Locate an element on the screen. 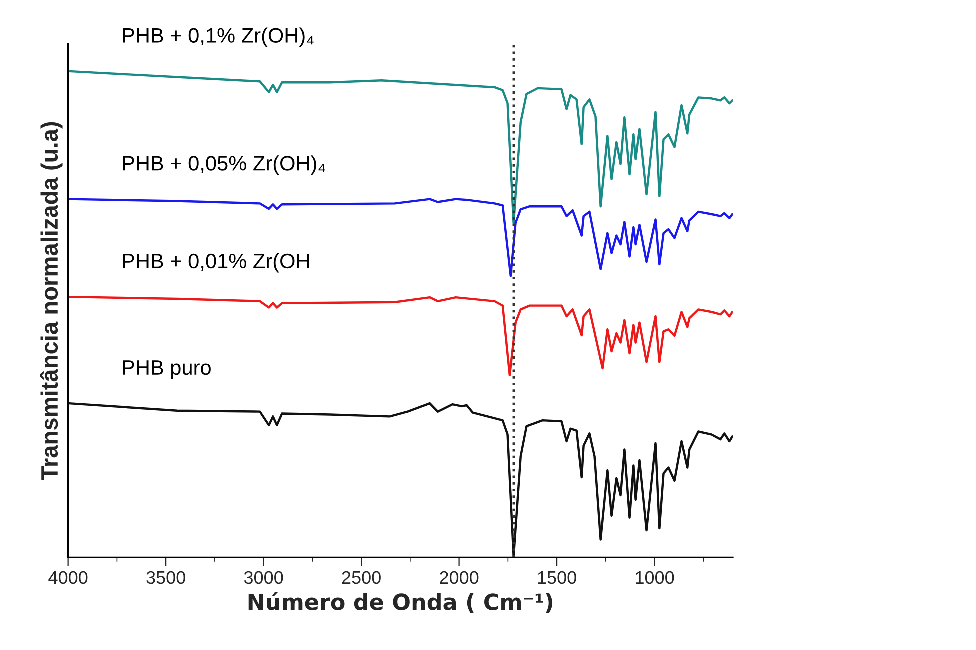 The image size is (976, 650). y-axis-title: Transmitância normalizada (u.a) is located at coordinates (51, 301).